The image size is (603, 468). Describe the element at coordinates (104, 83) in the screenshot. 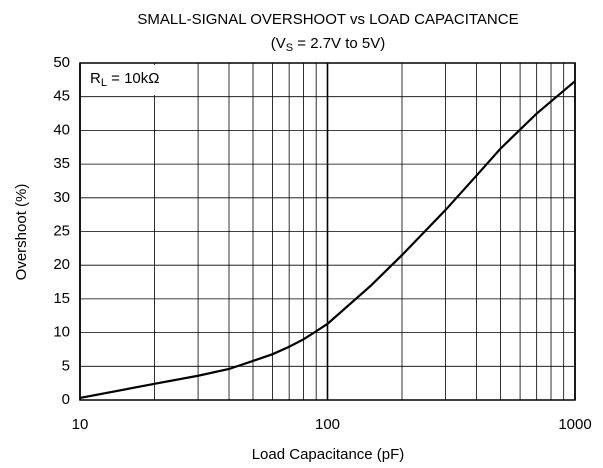

I see `annotation-subscript: L` at that location.